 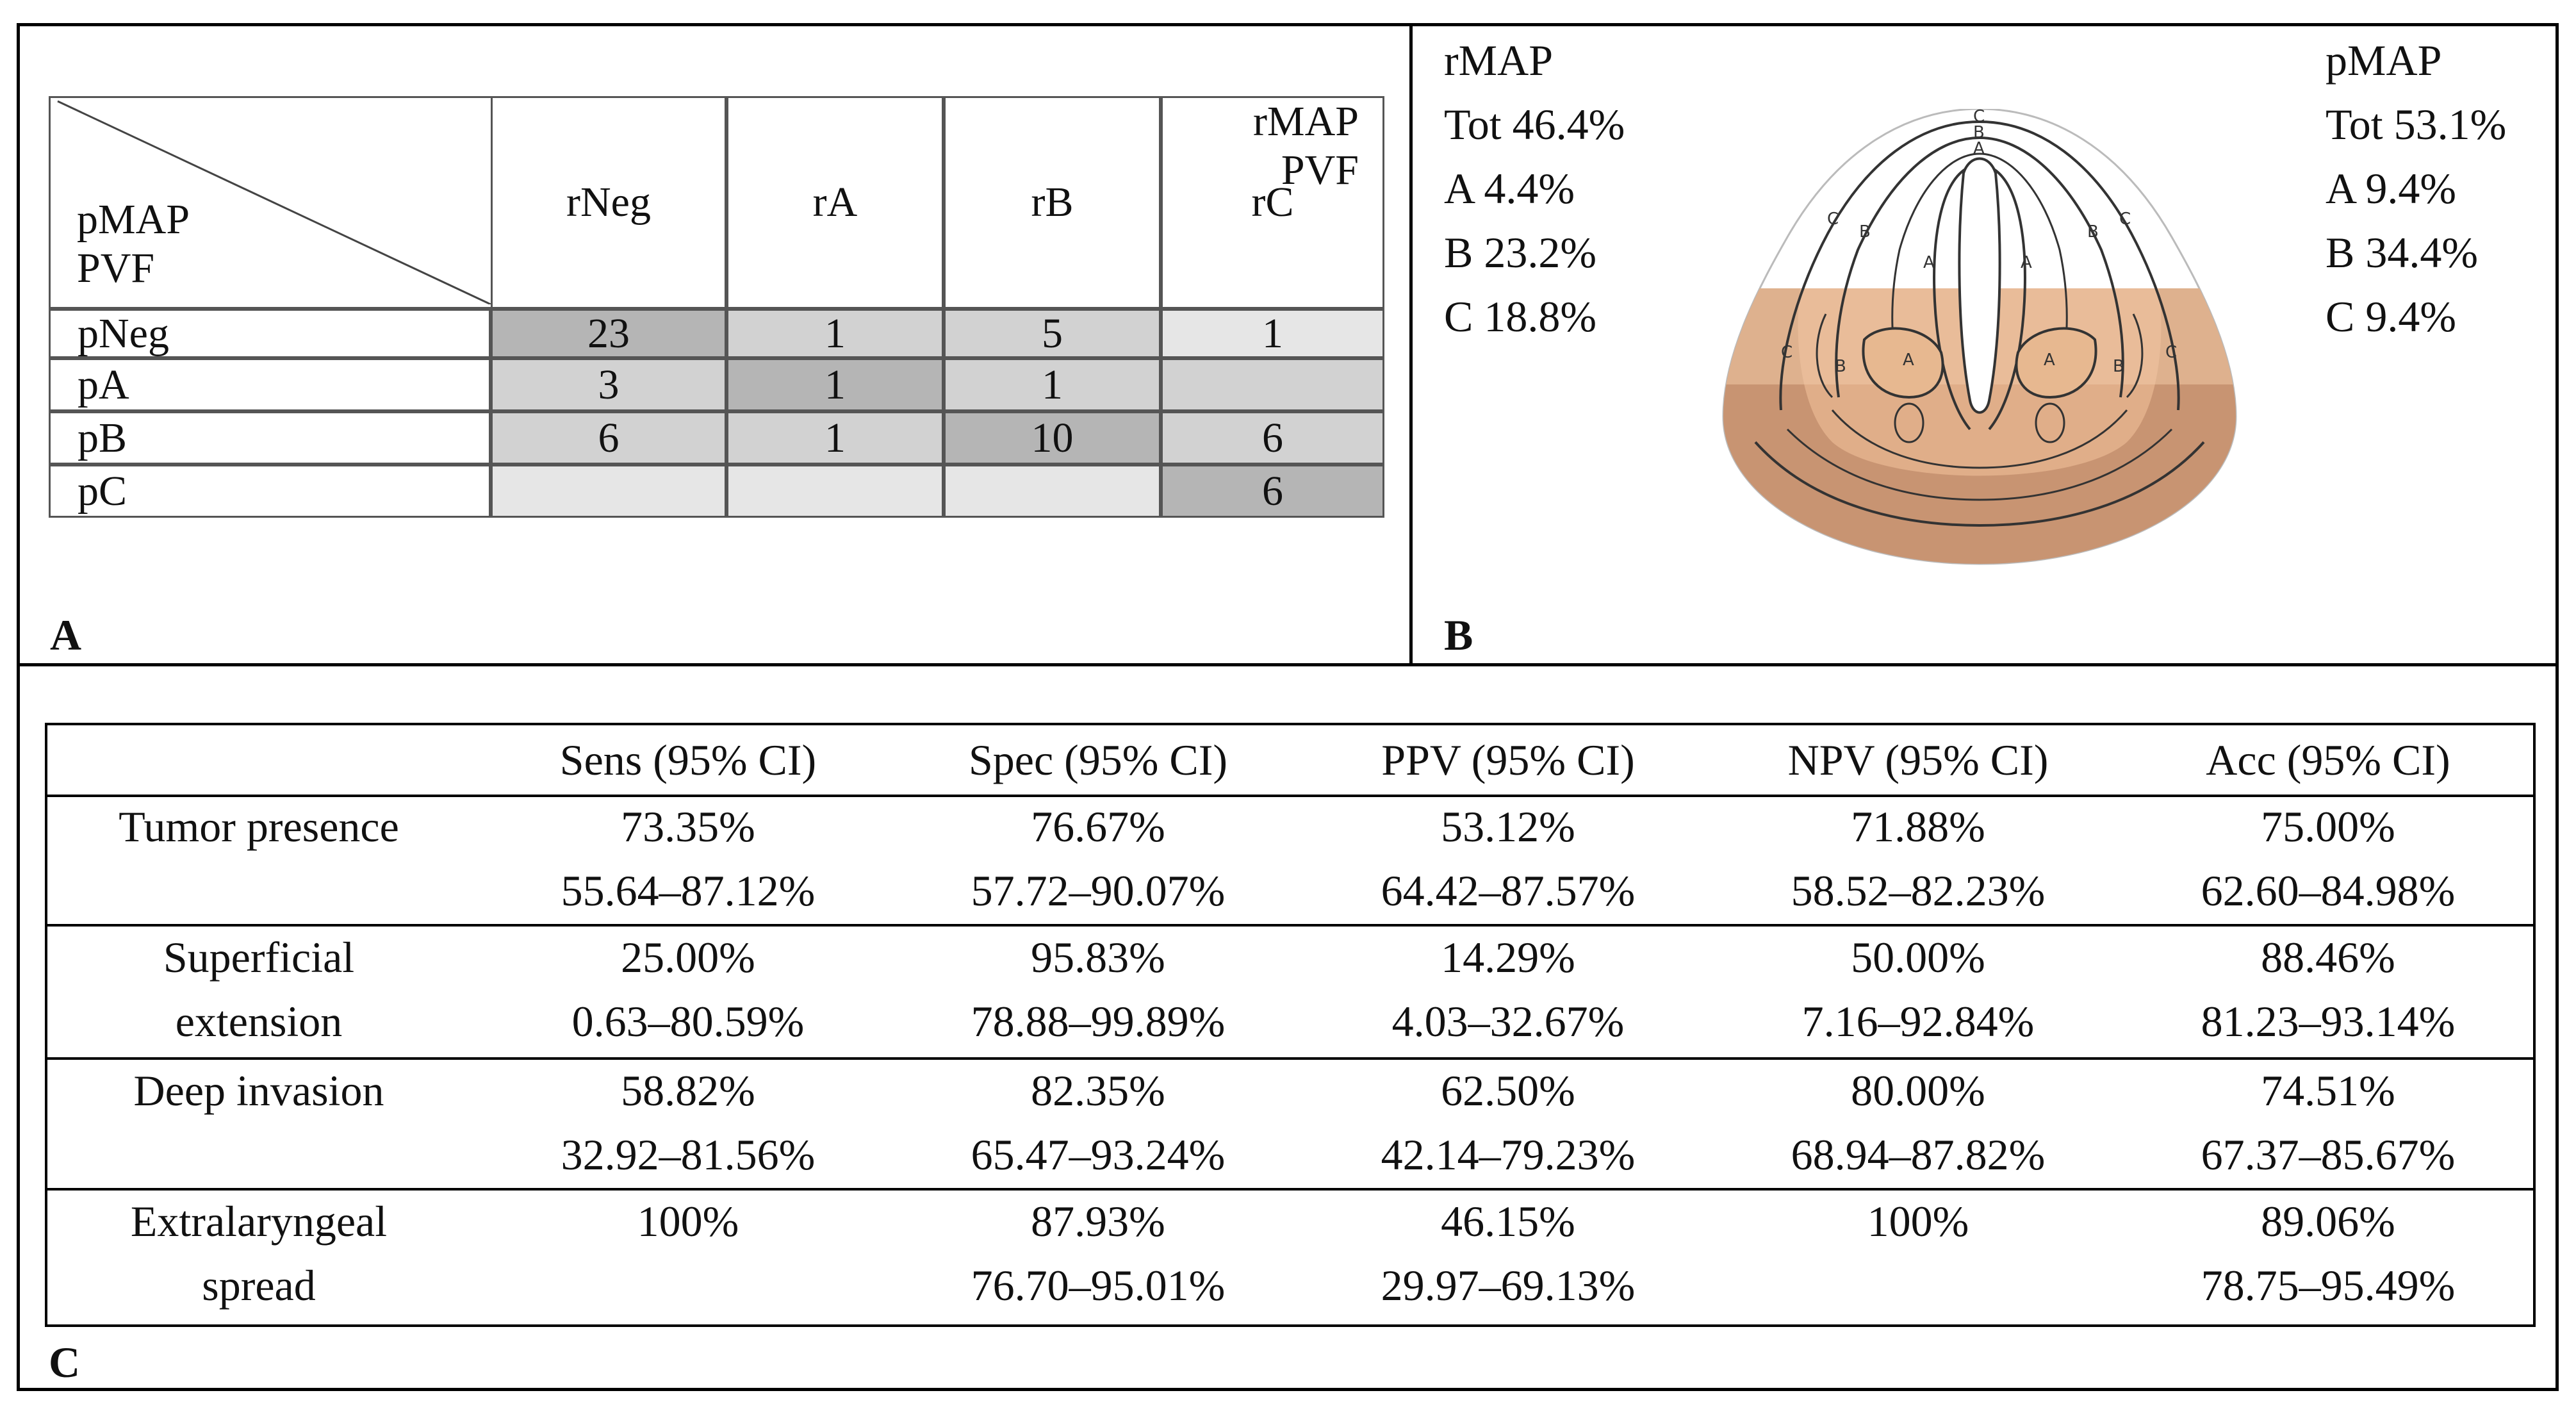 I want to click on row-label: Deep invasion, so click(x=258, y=1090).